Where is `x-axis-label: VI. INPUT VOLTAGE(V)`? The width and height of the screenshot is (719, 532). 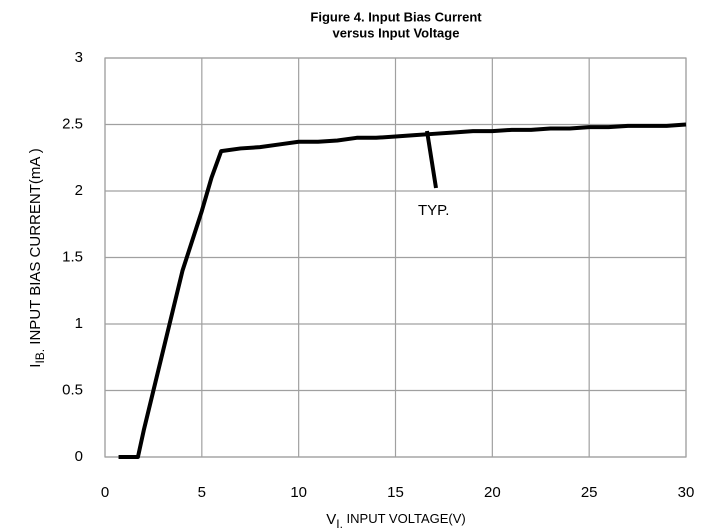 x-axis-label: VI. INPUT VOLTAGE(V) is located at coordinates (395, 521).